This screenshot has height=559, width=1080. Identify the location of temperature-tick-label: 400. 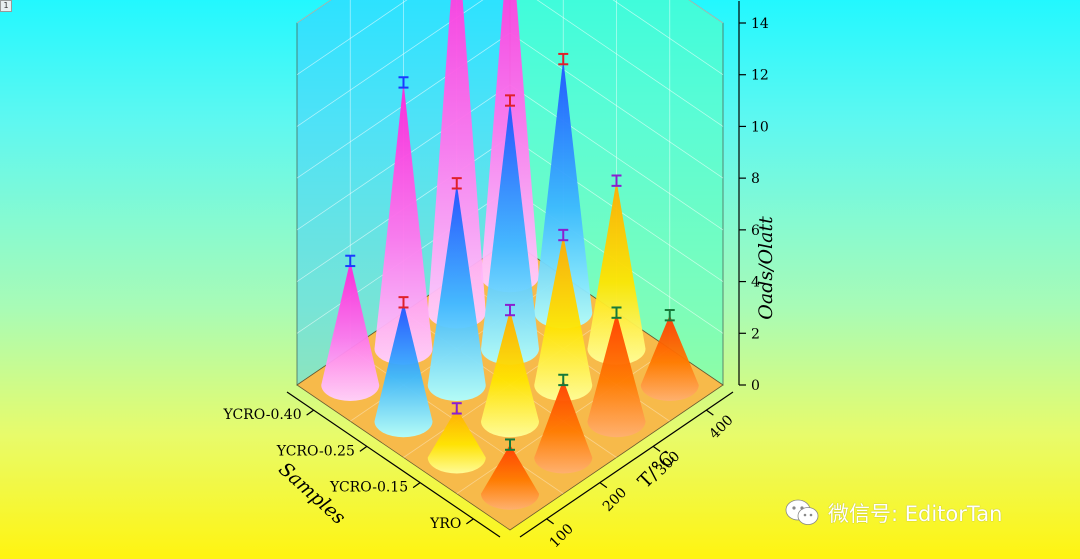
(721, 427).